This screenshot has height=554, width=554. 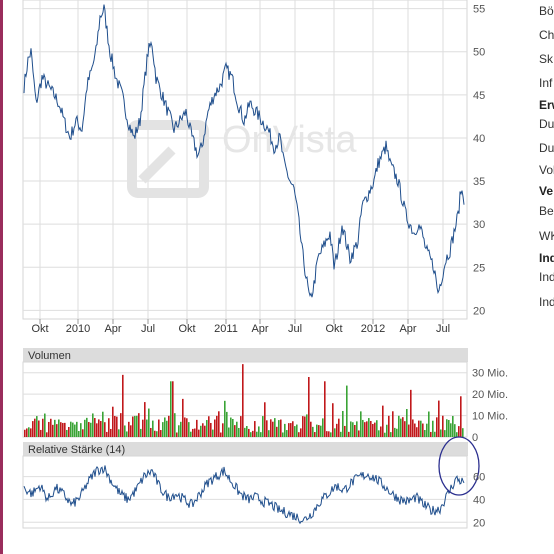 I want to click on sidebar-row-label: Inf, so click(x=546, y=83).